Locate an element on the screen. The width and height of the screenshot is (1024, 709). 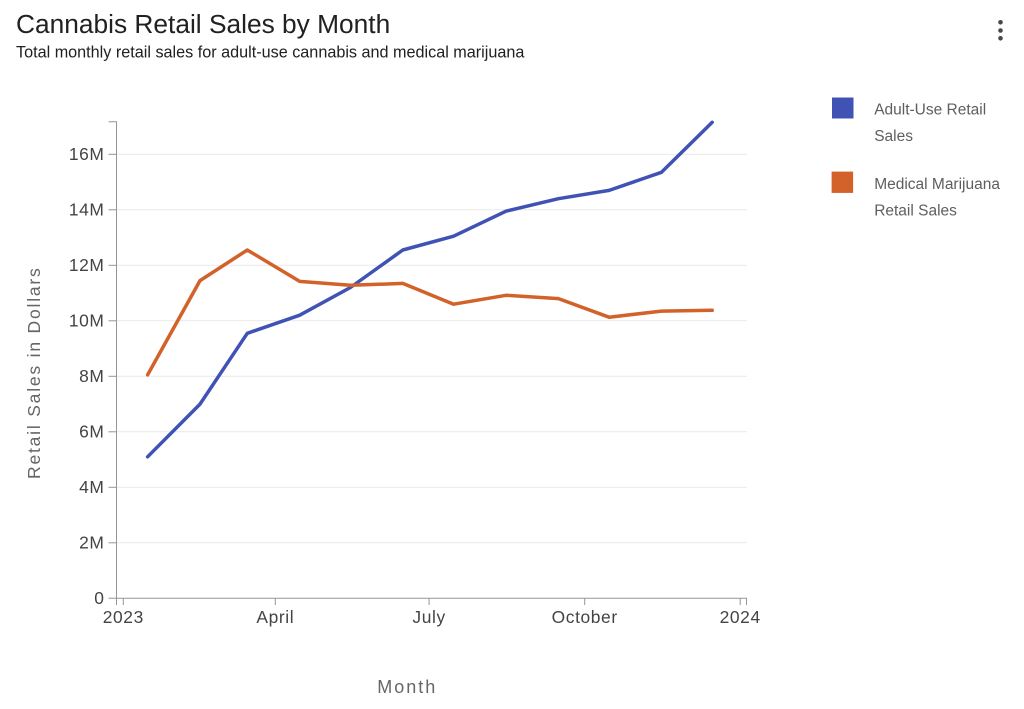
svg-text: 8M is located at coordinates (91, 376).